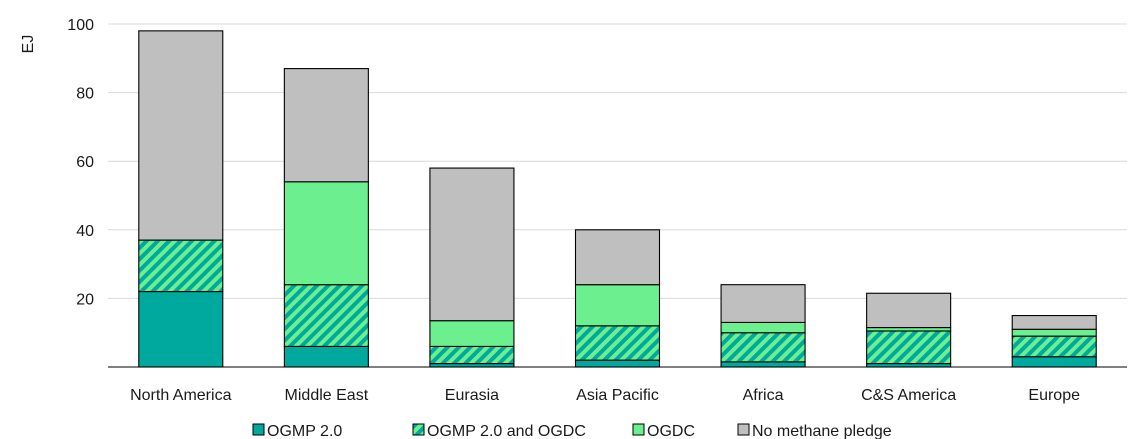 Image resolution: width=1136 pixels, height=439 pixels. Describe the element at coordinates (909, 310) in the screenshot. I see `bar-c-s-america-no-methane-pledge` at that location.